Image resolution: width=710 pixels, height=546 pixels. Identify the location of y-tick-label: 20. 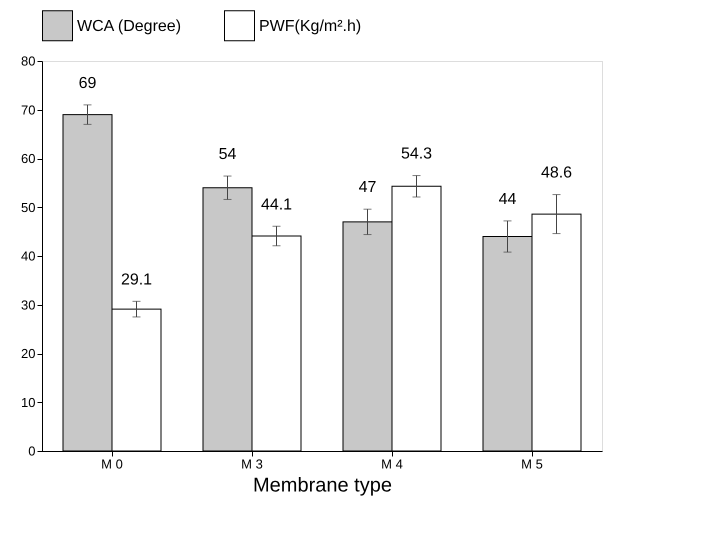
(28, 353).